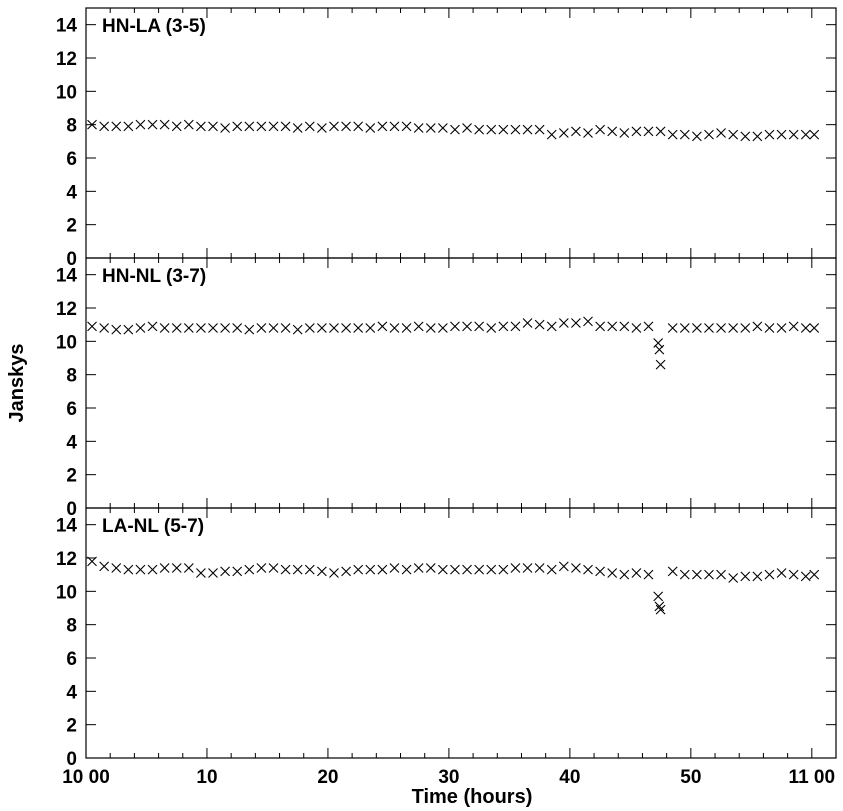  Describe the element at coordinates (472, 797) in the screenshot. I see `x-axis-title: Time (hours)` at that location.